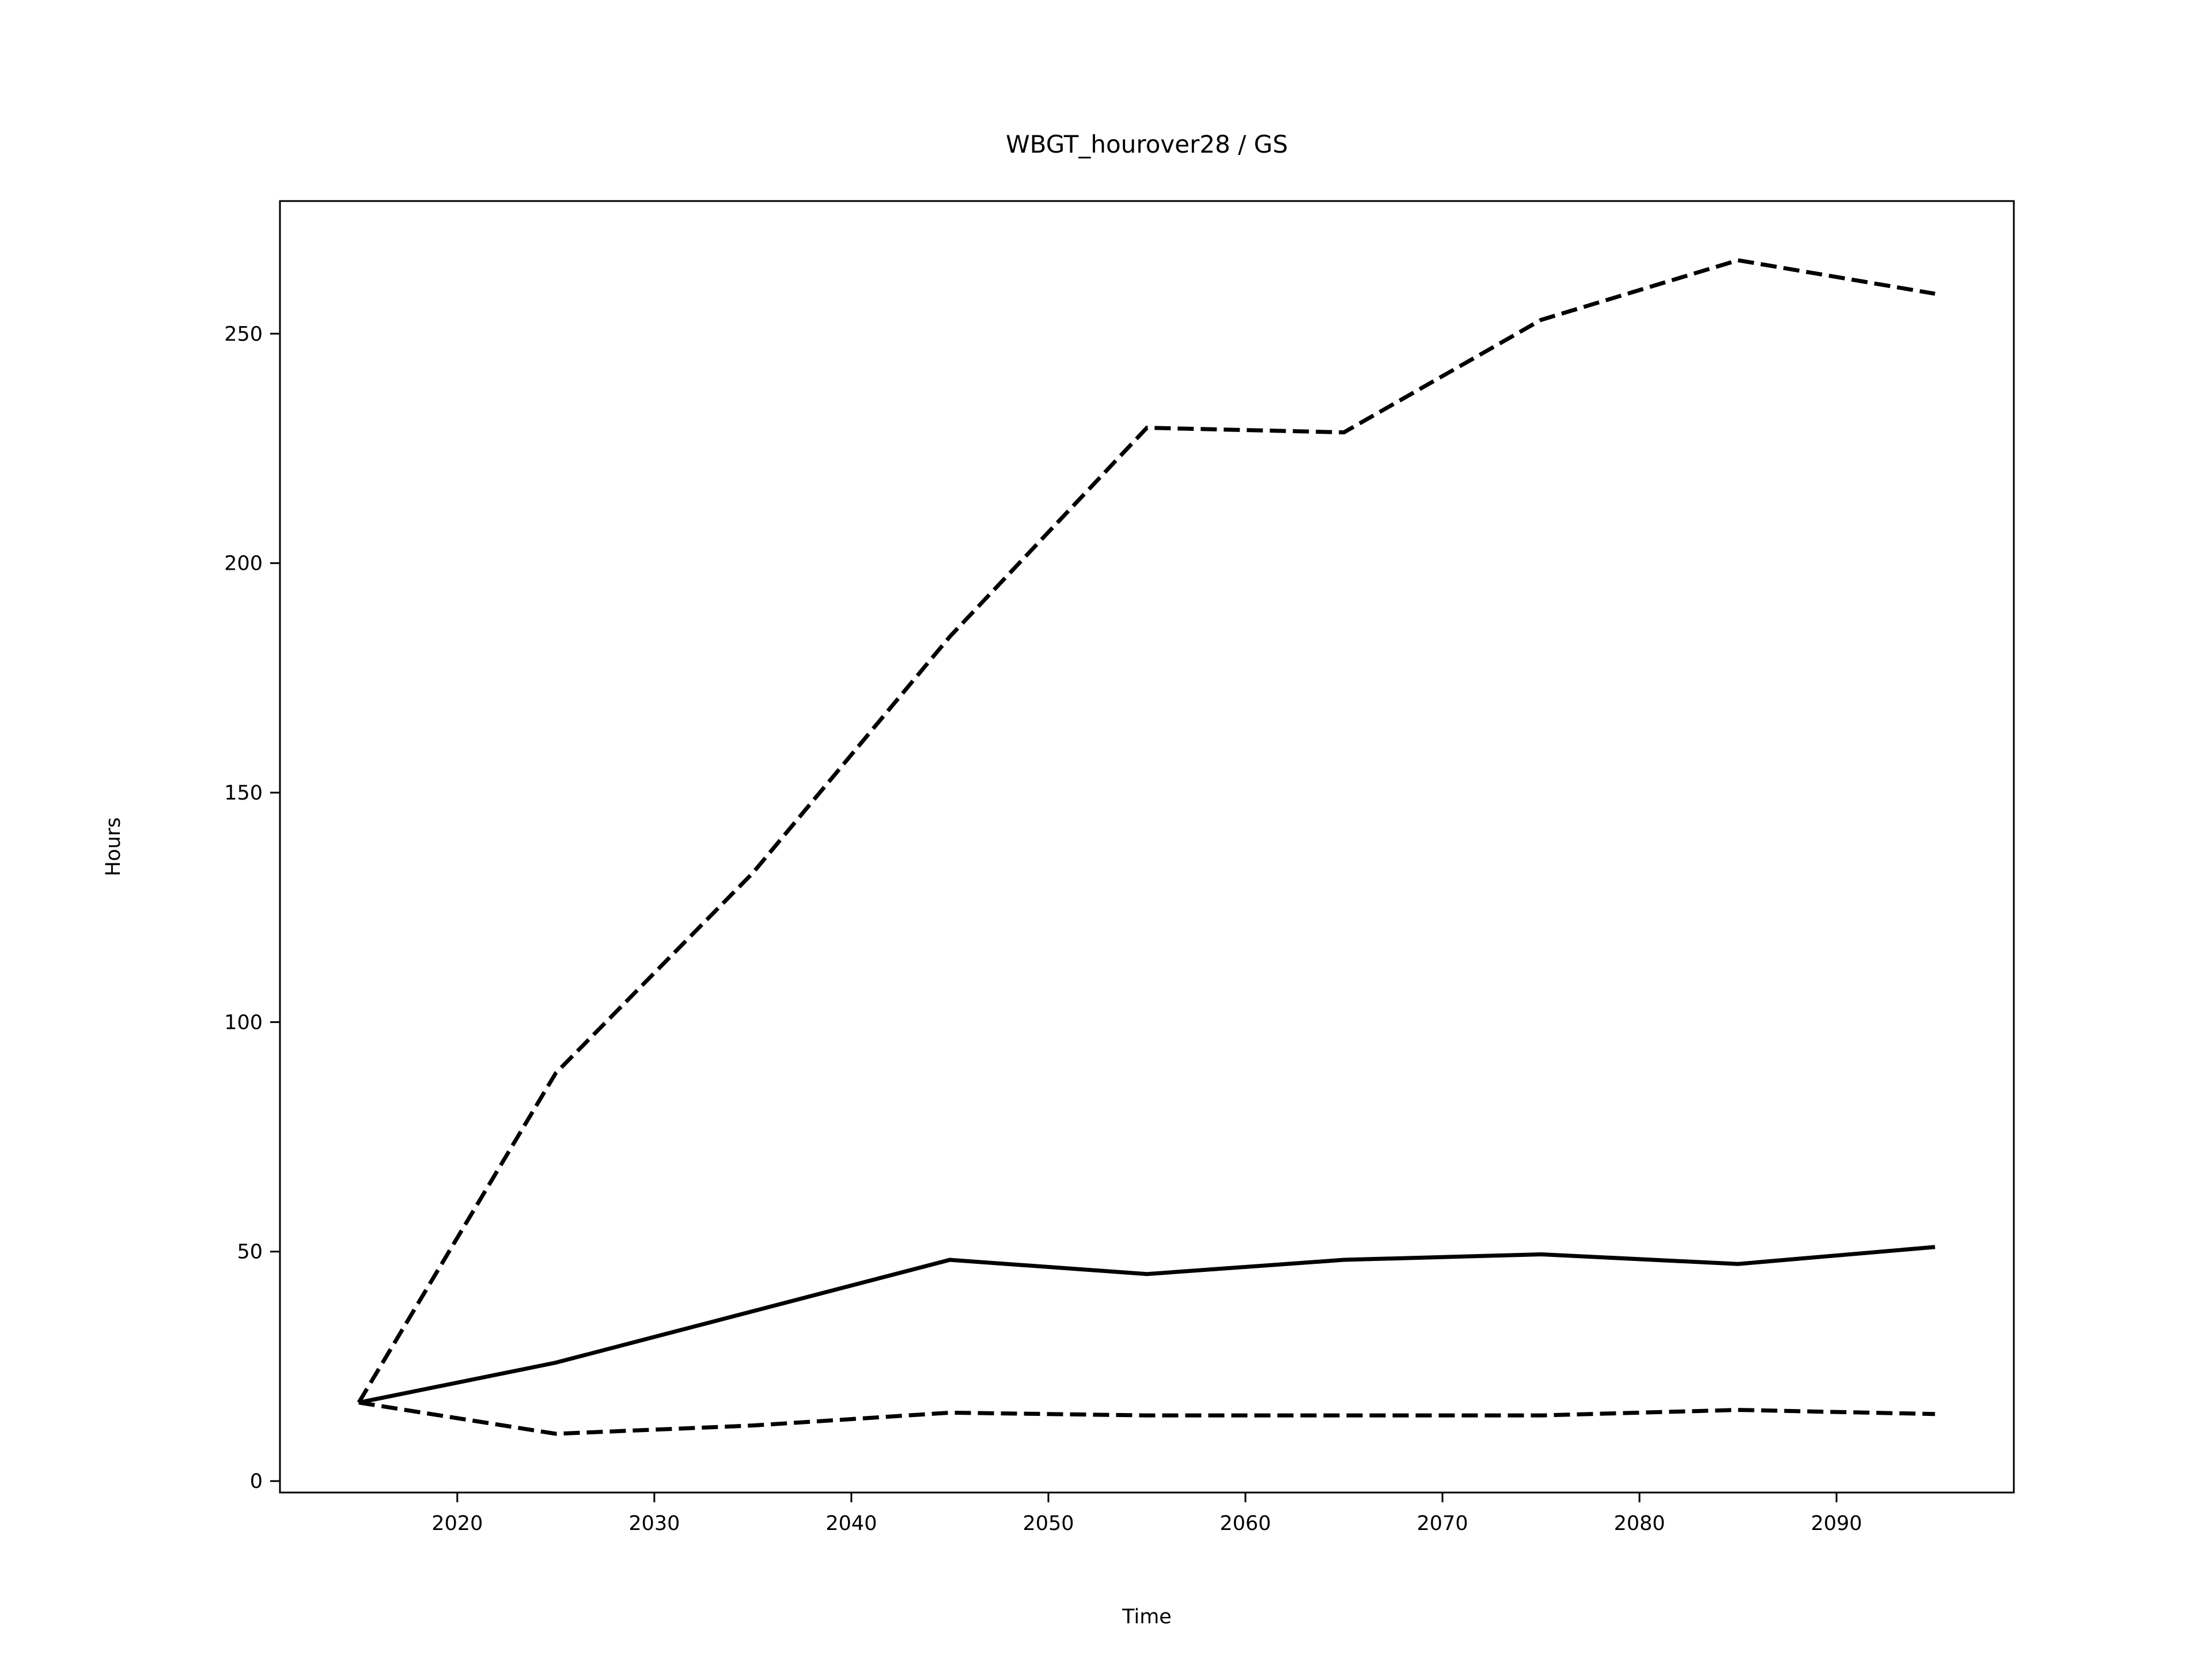 This screenshot has height=1659, width=2212. What do you see at coordinates (1639, 1523) in the screenshot?
I see `x-tick-label: 2080` at bounding box center [1639, 1523].